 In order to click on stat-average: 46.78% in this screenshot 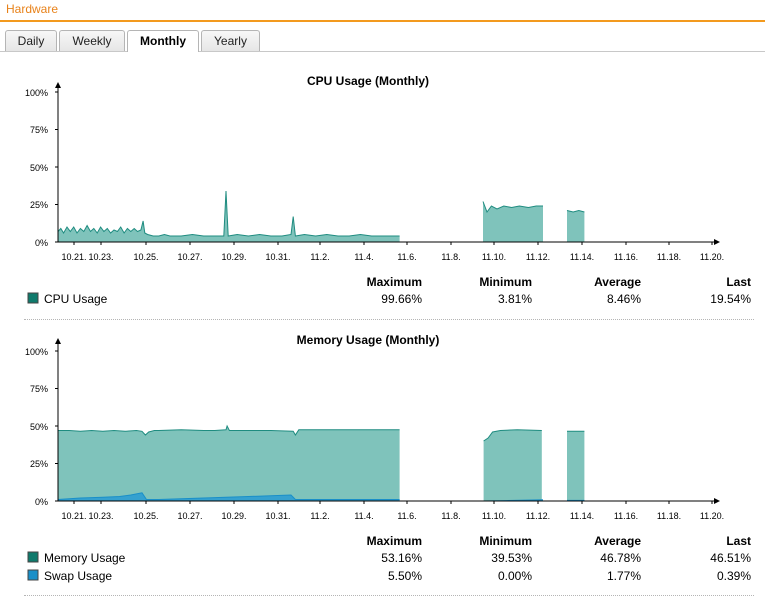, I will do `click(620, 558)`.